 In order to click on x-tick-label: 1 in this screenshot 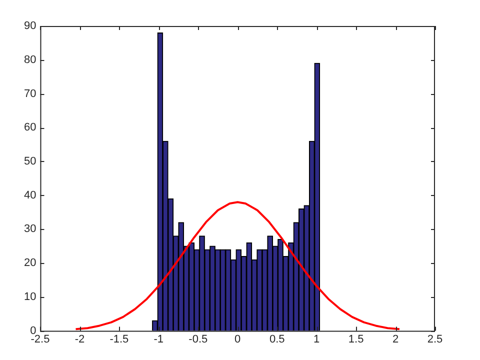, I will do `click(317, 339)`.